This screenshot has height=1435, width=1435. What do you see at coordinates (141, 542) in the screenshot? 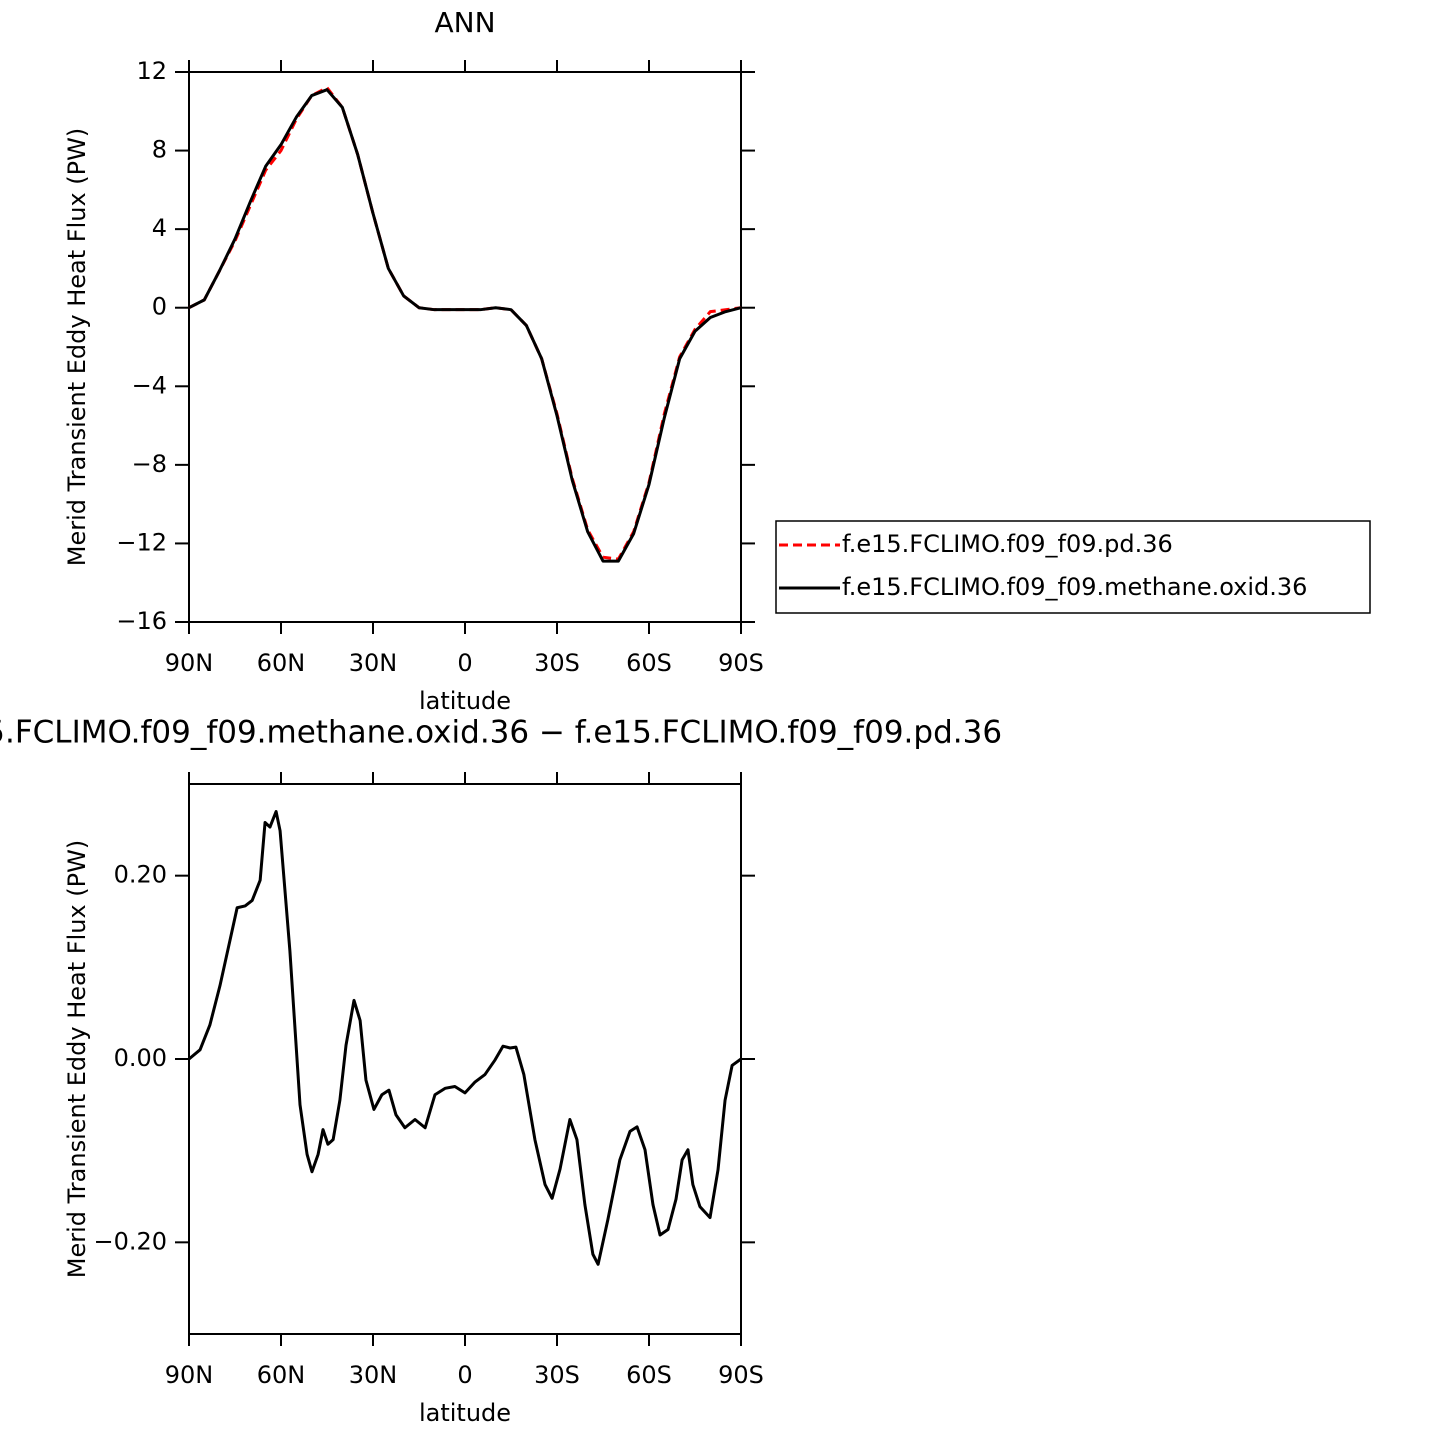
I see `y-tick-label: −12` at bounding box center [141, 542].